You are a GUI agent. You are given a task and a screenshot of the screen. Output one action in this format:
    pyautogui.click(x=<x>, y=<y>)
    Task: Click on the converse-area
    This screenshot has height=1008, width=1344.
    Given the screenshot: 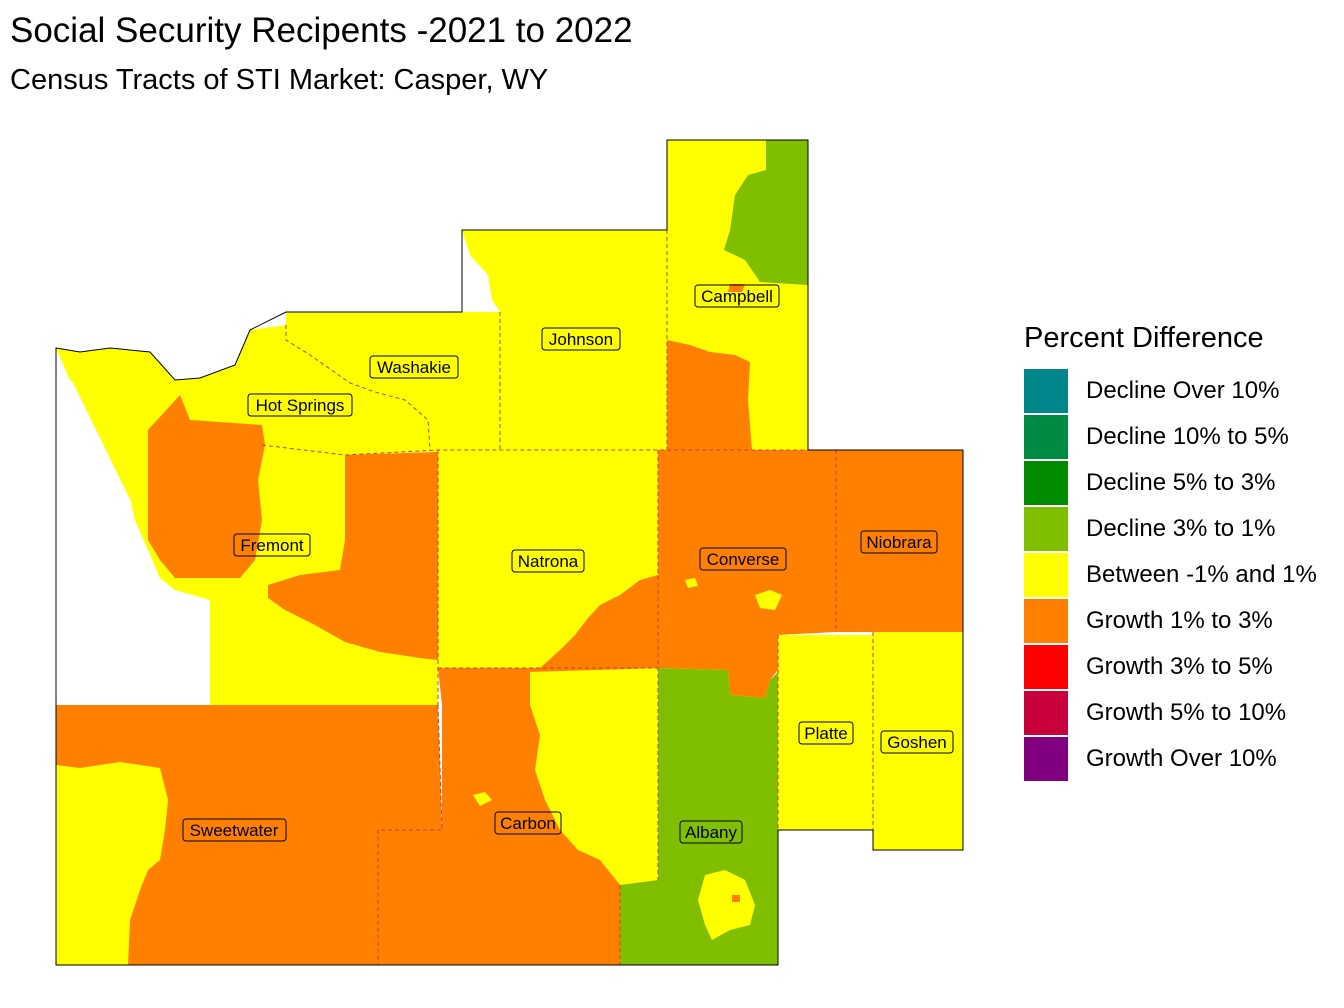 What is the action you would take?
    pyautogui.click(x=747, y=574)
    